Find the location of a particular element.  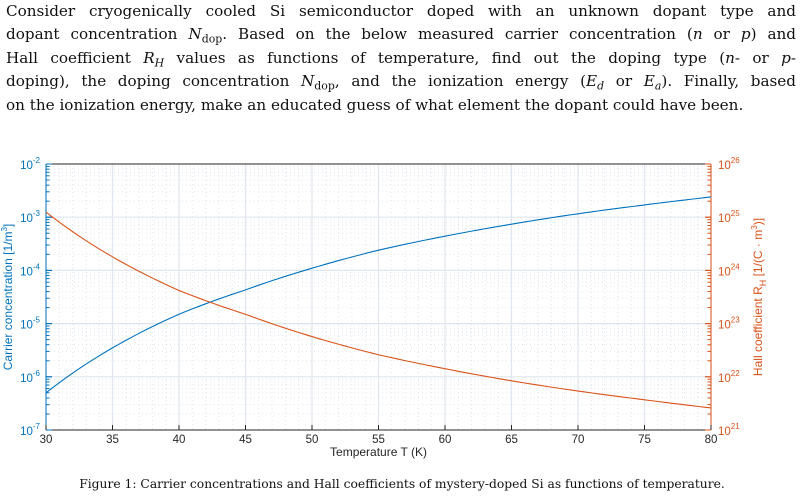

left-tick-label: 10⁻⁴ is located at coordinates (30, 270).